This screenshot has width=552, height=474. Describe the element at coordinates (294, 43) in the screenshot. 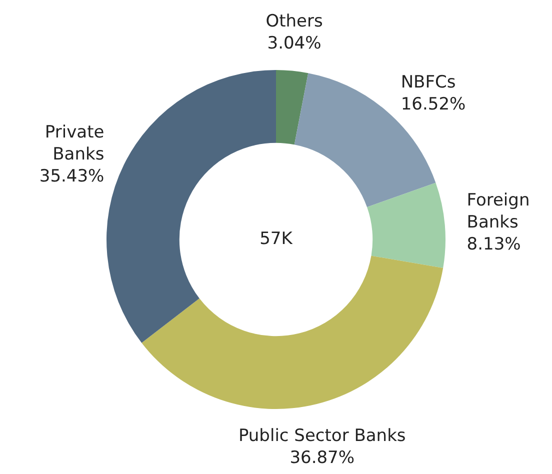

I see `data-label: 3.04%` at that location.